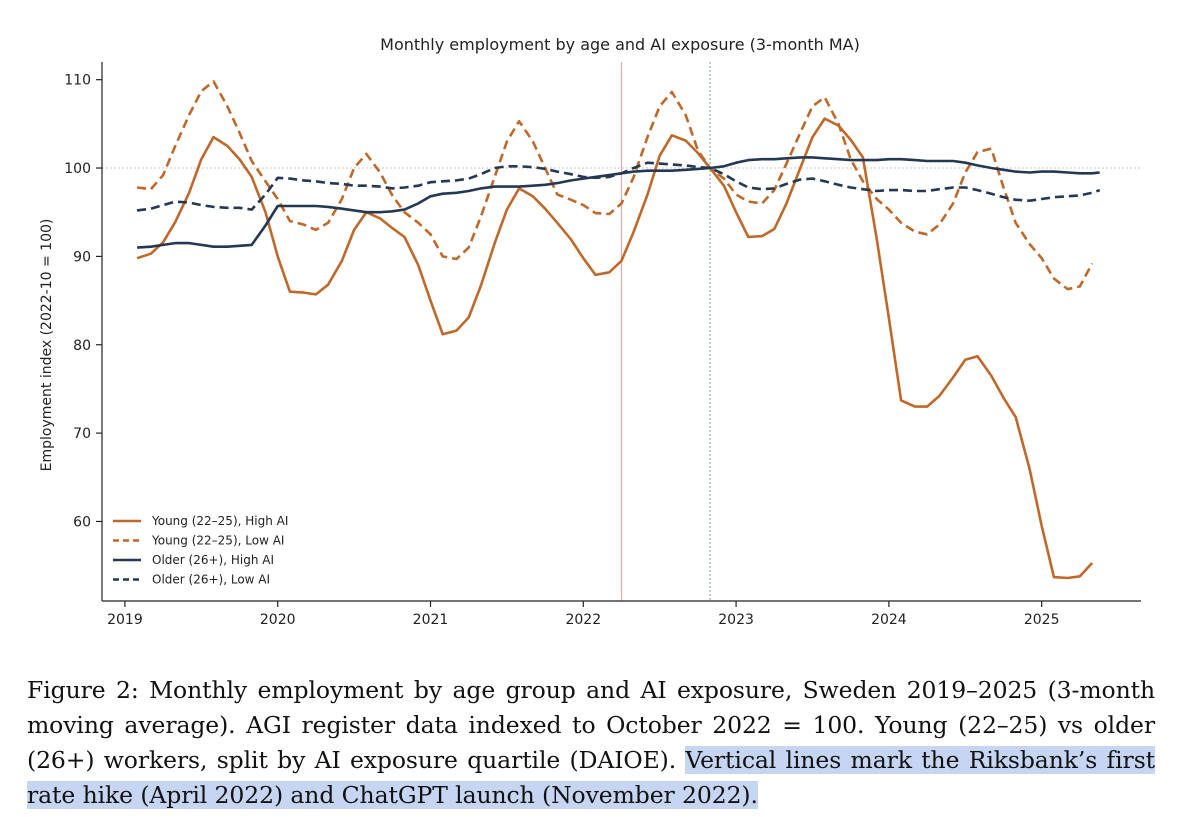 Image resolution: width=1179 pixels, height=817 pixels. I want to click on x-tick-label: 2021, so click(431, 620).